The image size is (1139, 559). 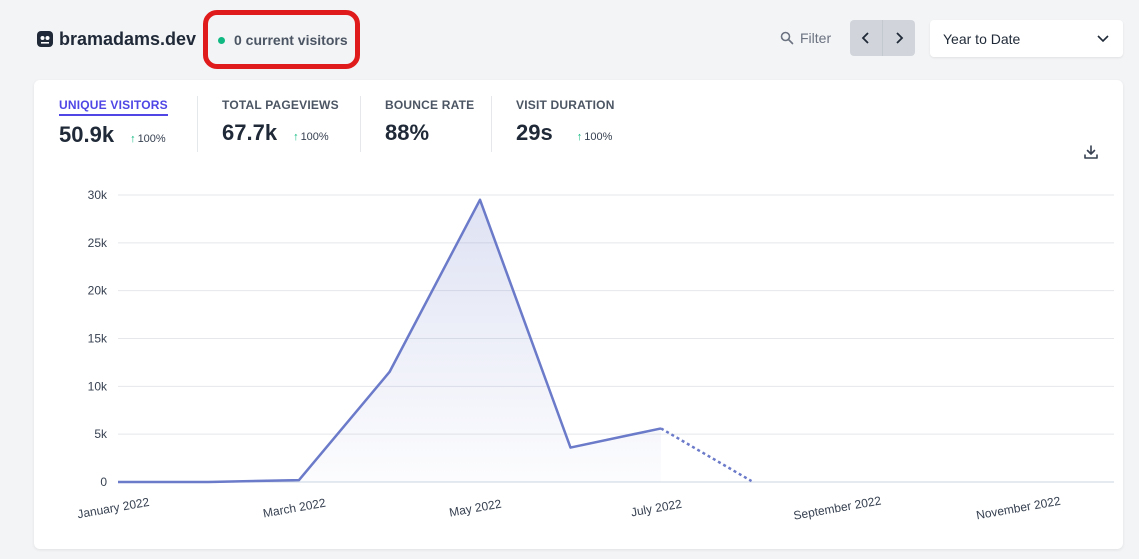 I want to click on stat-label: TOTAL PAGEVIEWS, so click(x=280, y=105).